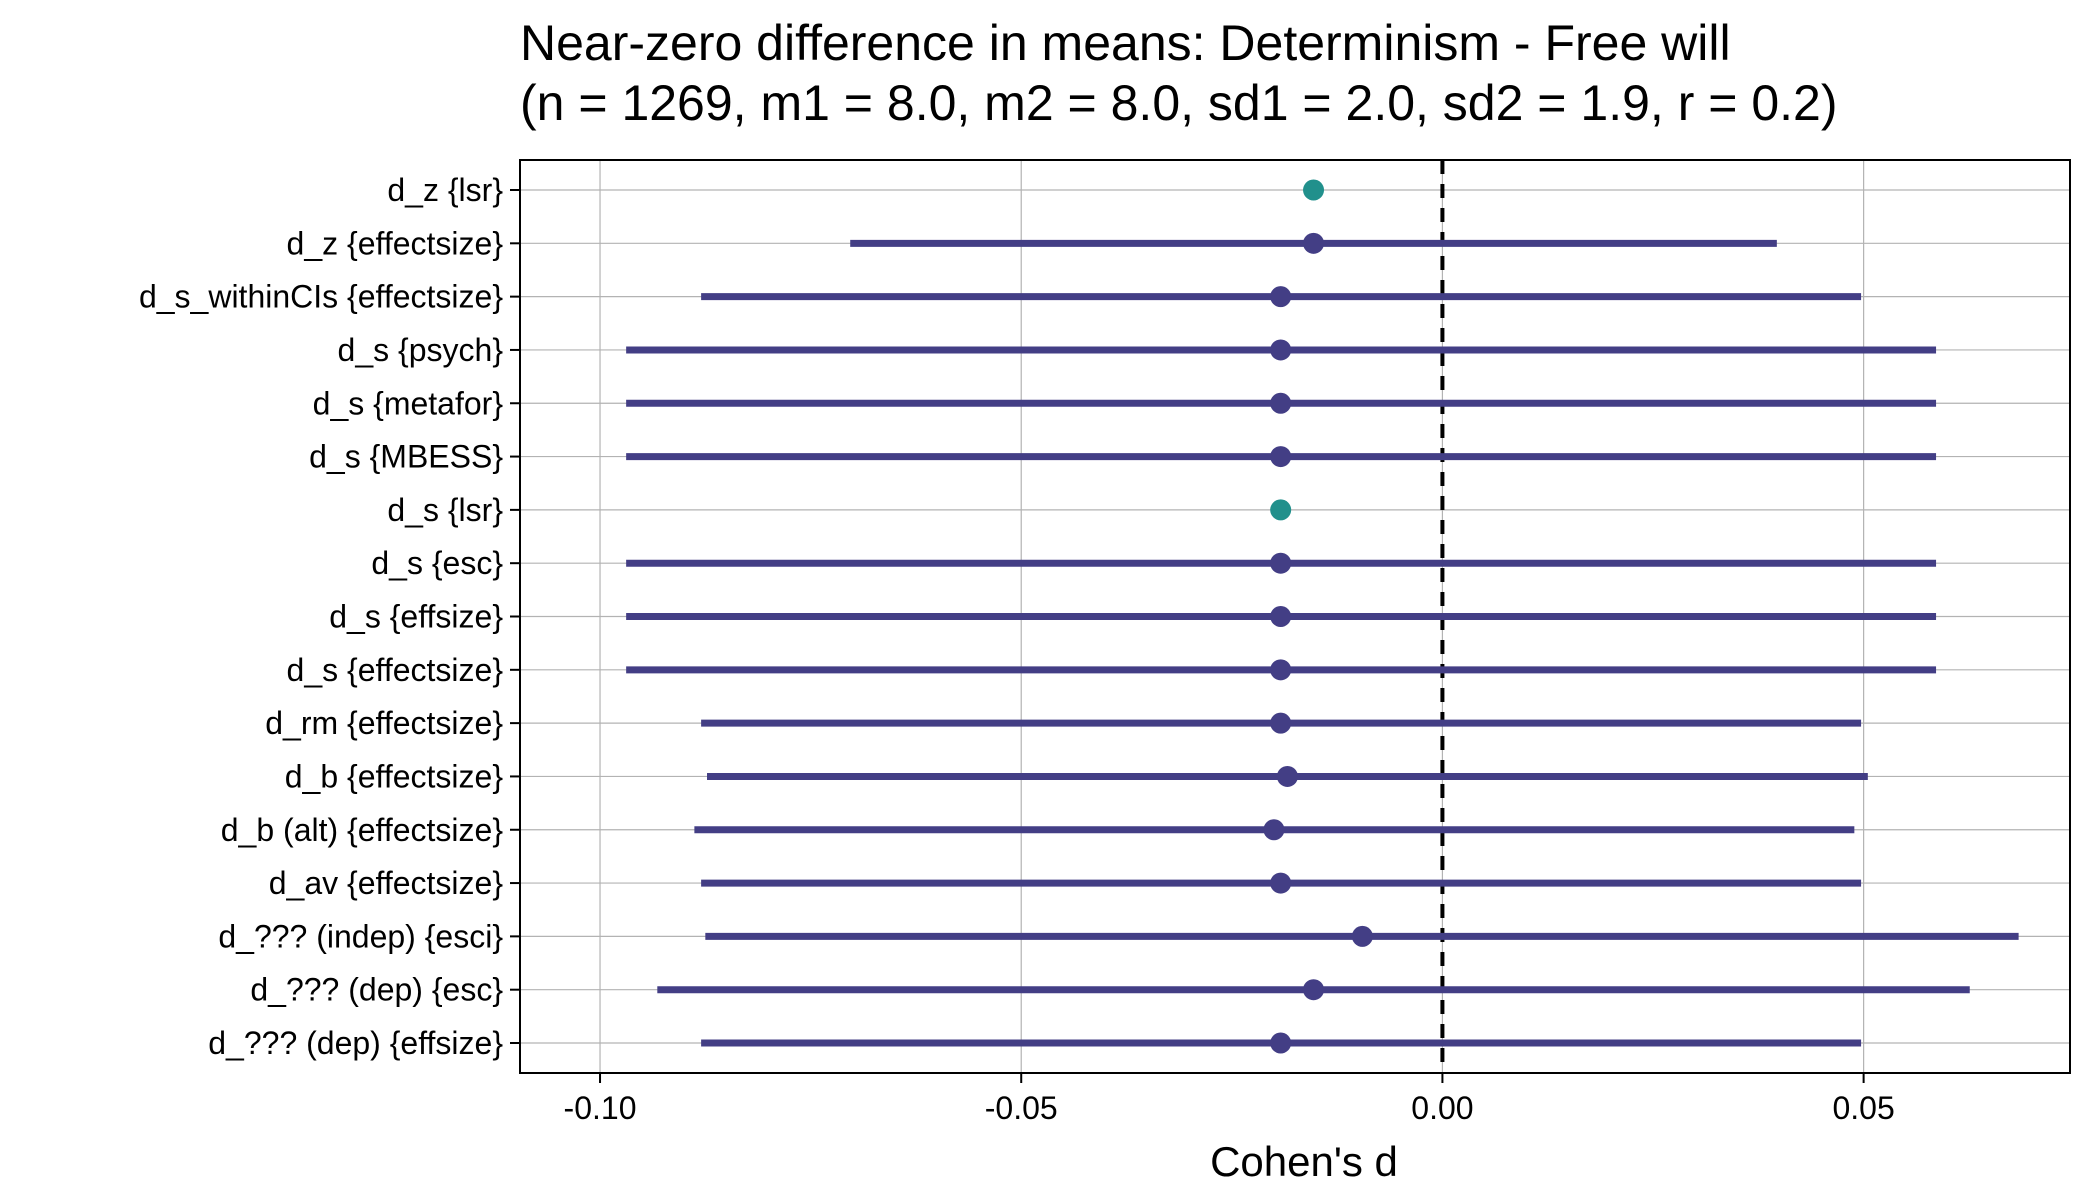 The width and height of the screenshot is (2100, 1200). What do you see at coordinates (1304, 1161) in the screenshot?
I see `x-axis-title: Cohen's d` at bounding box center [1304, 1161].